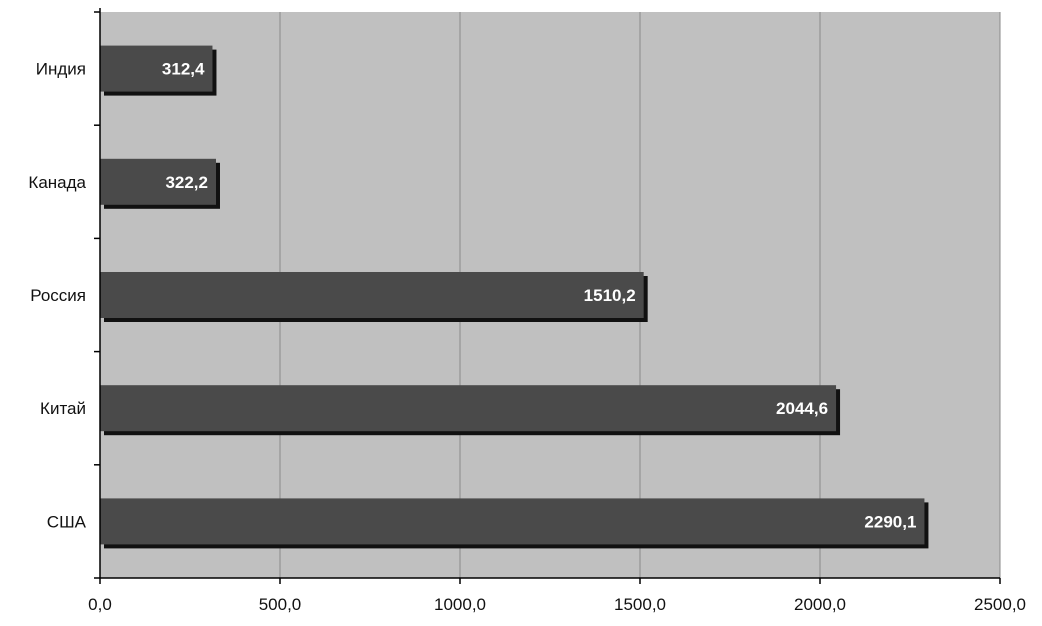  Describe the element at coordinates (100, 604) in the screenshot. I see `x-tick-label-0: 0,0` at that location.